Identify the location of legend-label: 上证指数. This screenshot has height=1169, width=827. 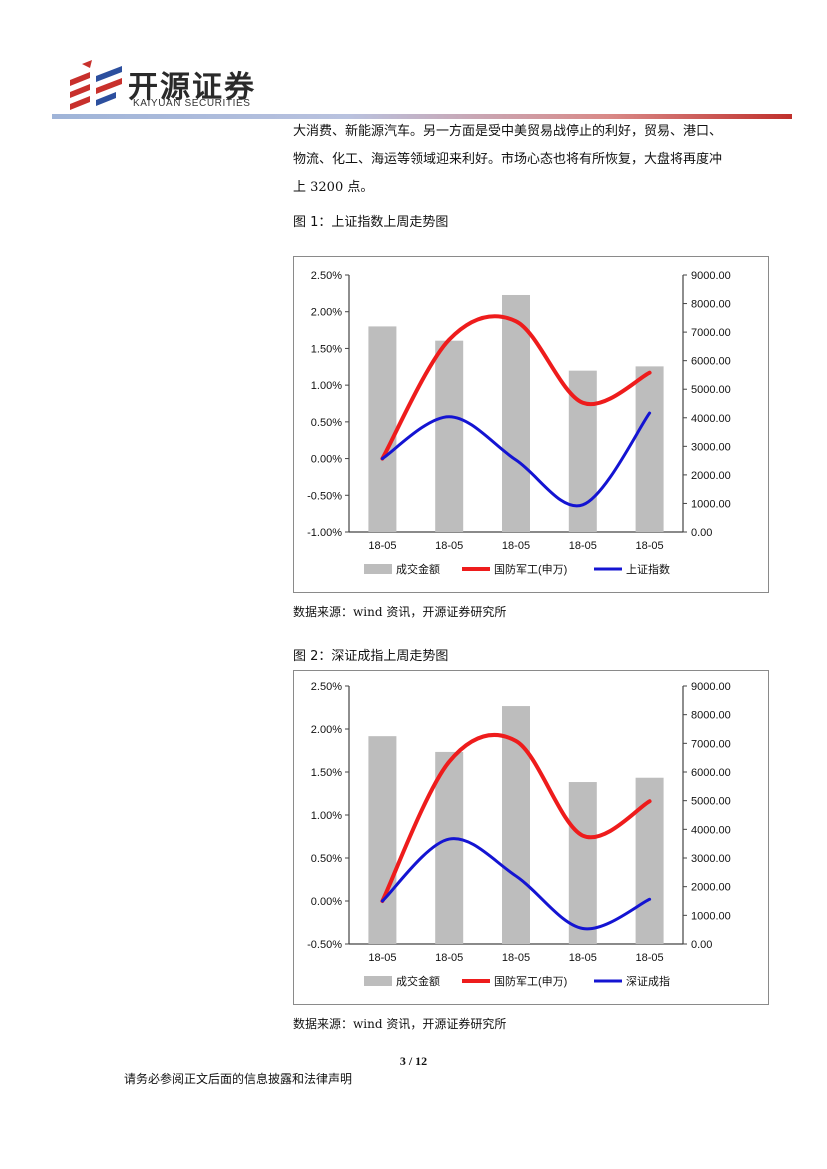
(648, 569).